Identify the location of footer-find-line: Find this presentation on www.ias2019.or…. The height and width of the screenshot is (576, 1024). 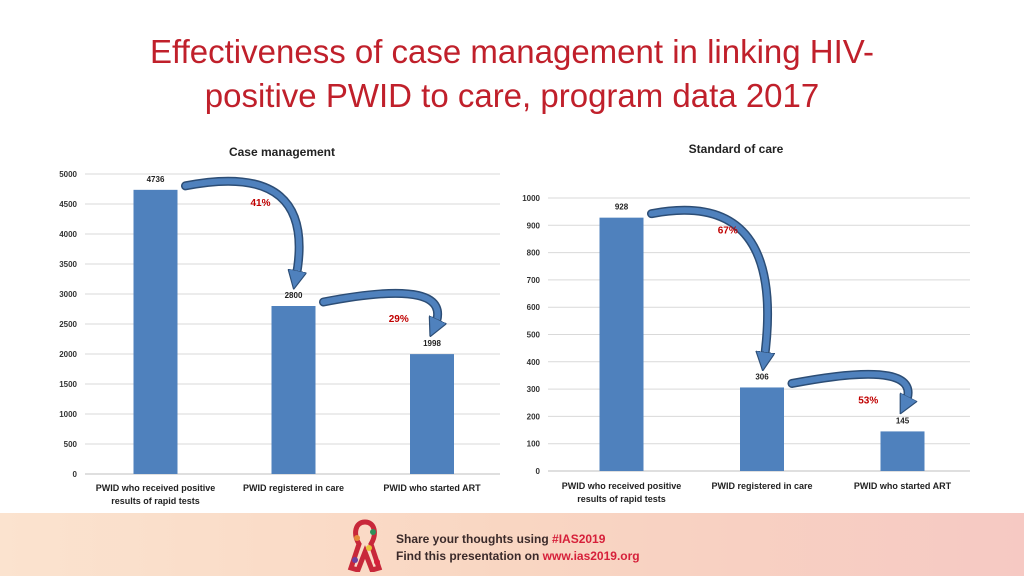
(518, 556).